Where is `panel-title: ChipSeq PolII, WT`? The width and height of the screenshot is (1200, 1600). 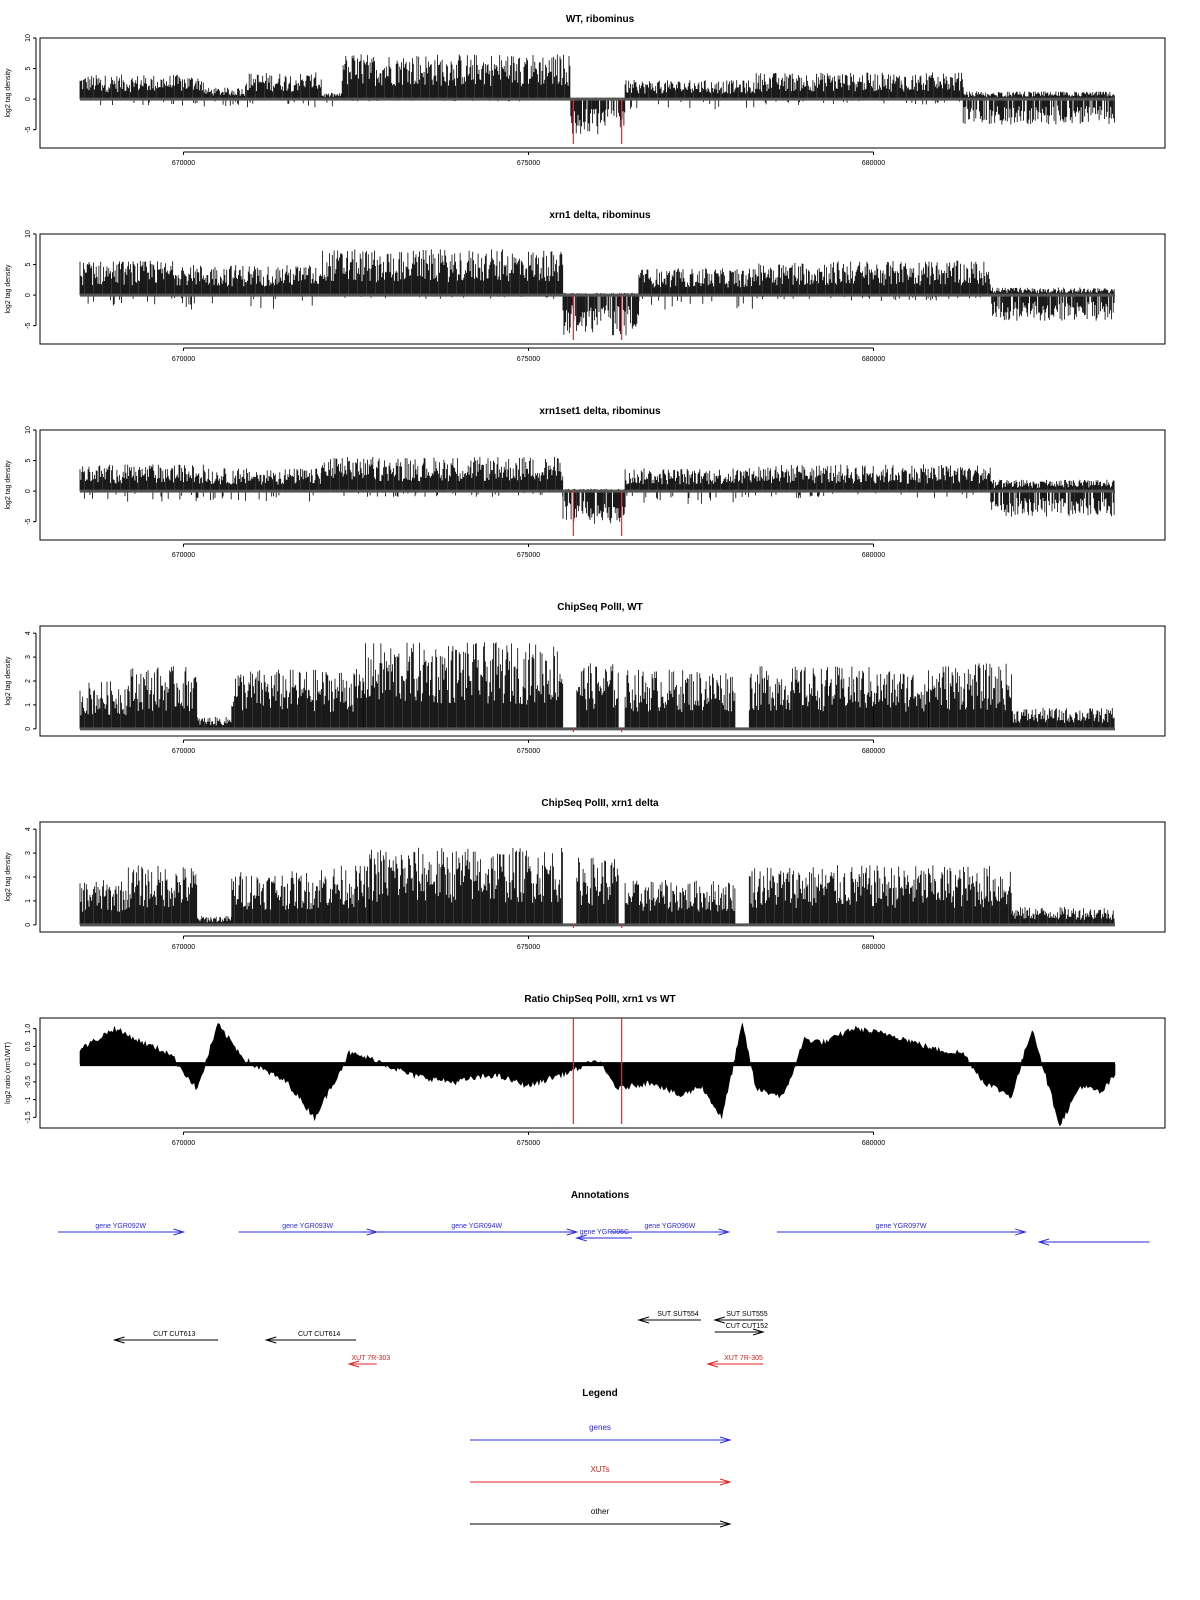 panel-title: ChipSeq PolII, WT is located at coordinates (600, 607).